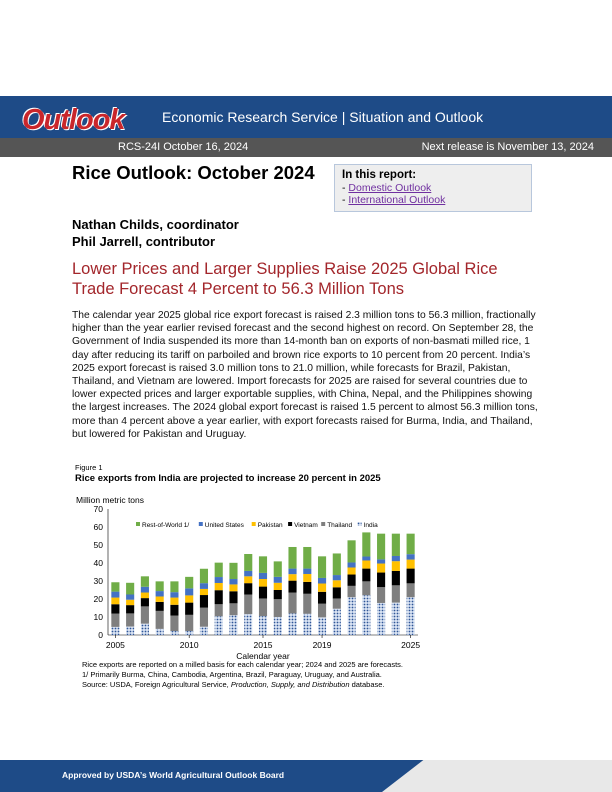 This screenshot has width=612, height=792. Describe the element at coordinates (290, 684) in the screenshot. I see `source-title: Production, Supply, and Distribution` at that location.